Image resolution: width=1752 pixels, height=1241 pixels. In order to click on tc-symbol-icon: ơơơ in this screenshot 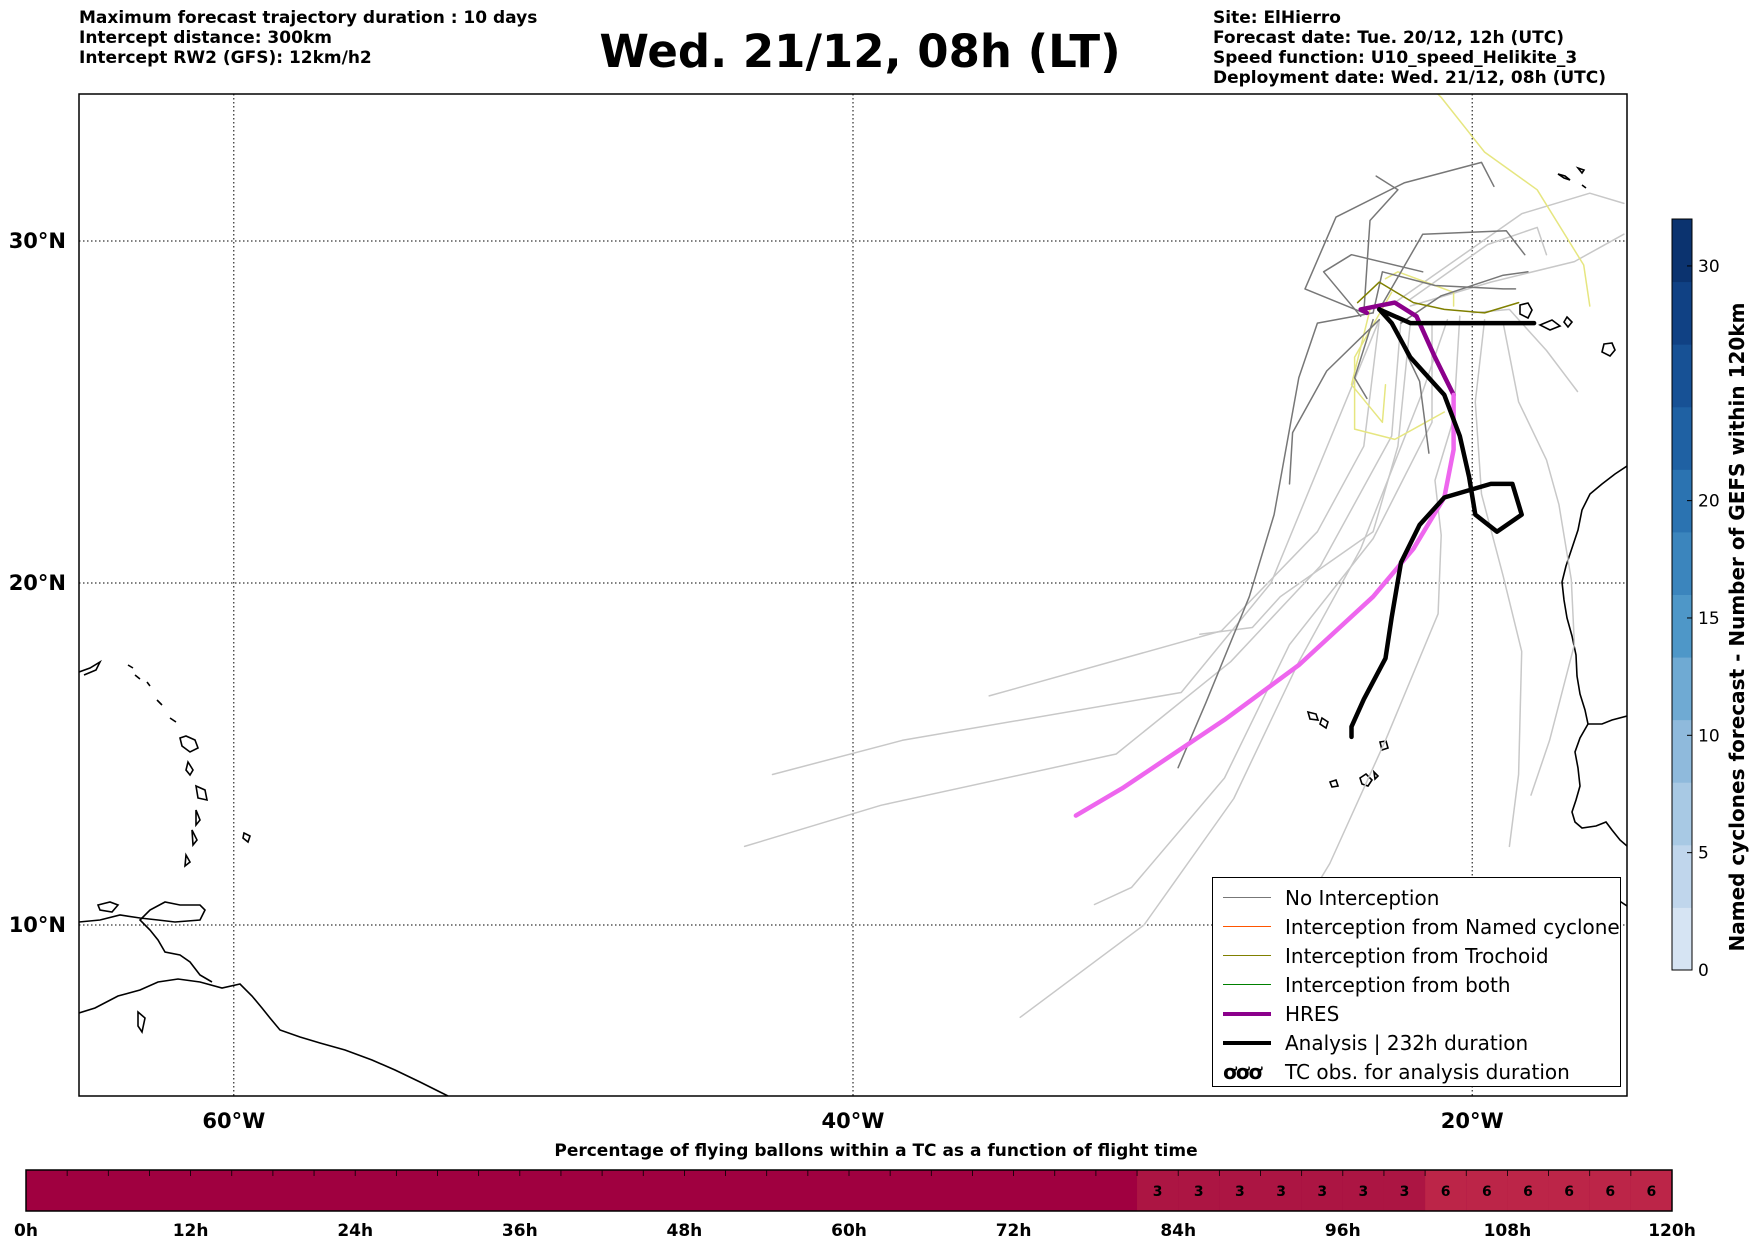, I will do `click(1242, 1071)`.